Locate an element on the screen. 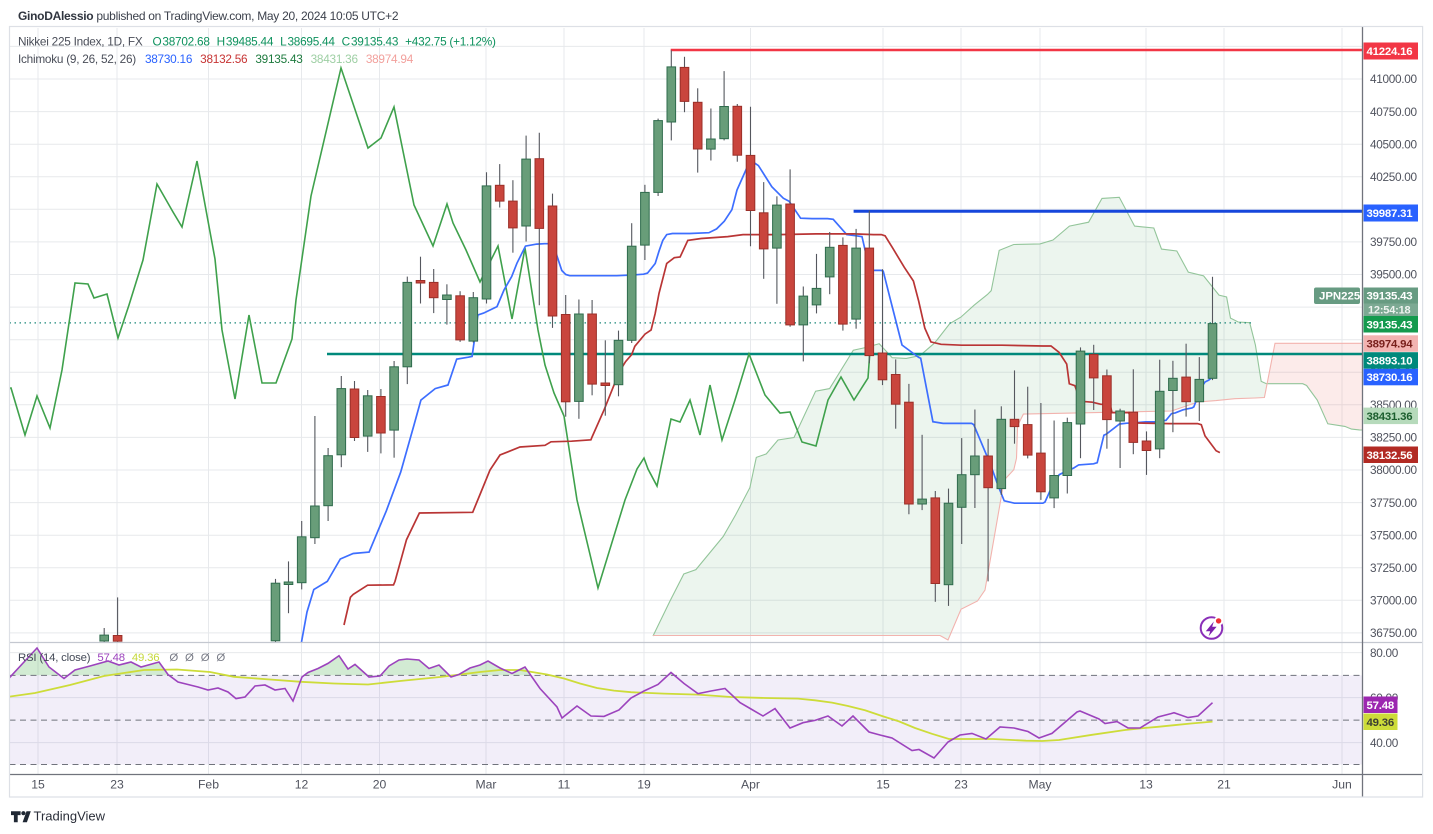 This screenshot has height=834, width=1433. svg-text: 38730.16 is located at coordinates (1390, 378).